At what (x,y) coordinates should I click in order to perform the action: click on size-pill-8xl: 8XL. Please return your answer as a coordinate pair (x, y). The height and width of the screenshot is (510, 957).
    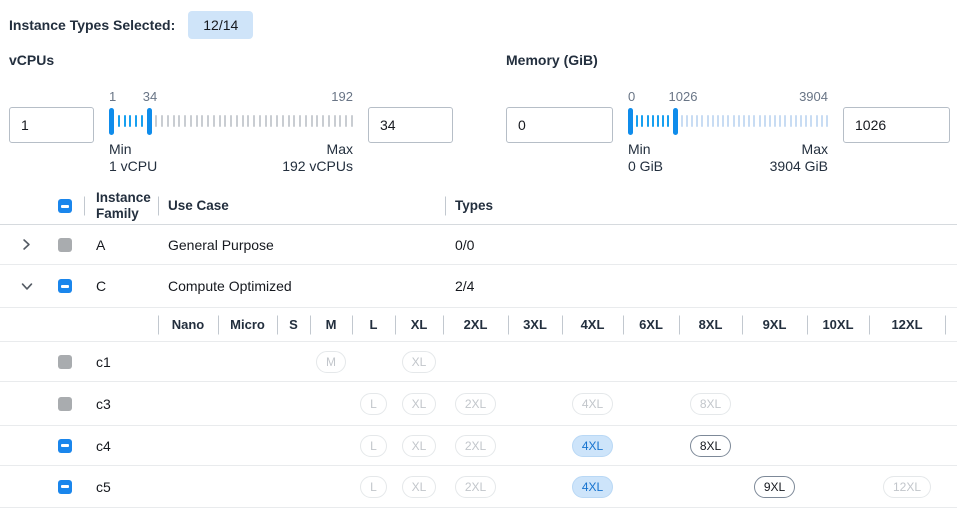
    Looking at the image, I should click on (710, 445).